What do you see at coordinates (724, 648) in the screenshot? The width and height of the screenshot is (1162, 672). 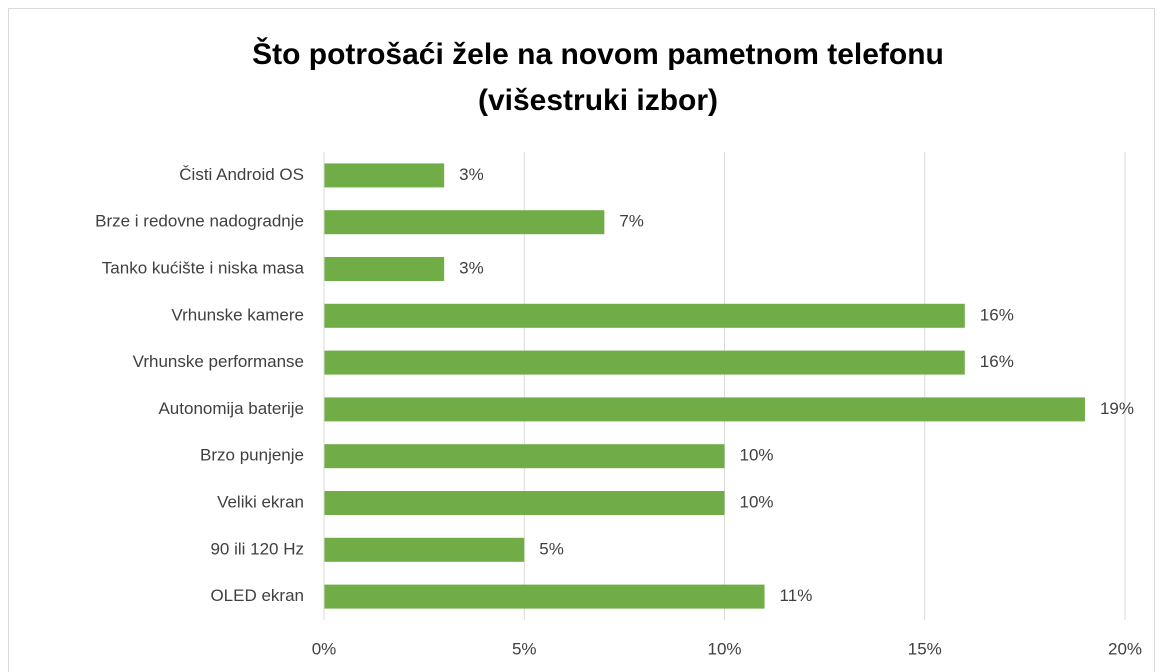 I see `x-tick-label: 10%` at bounding box center [724, 648].